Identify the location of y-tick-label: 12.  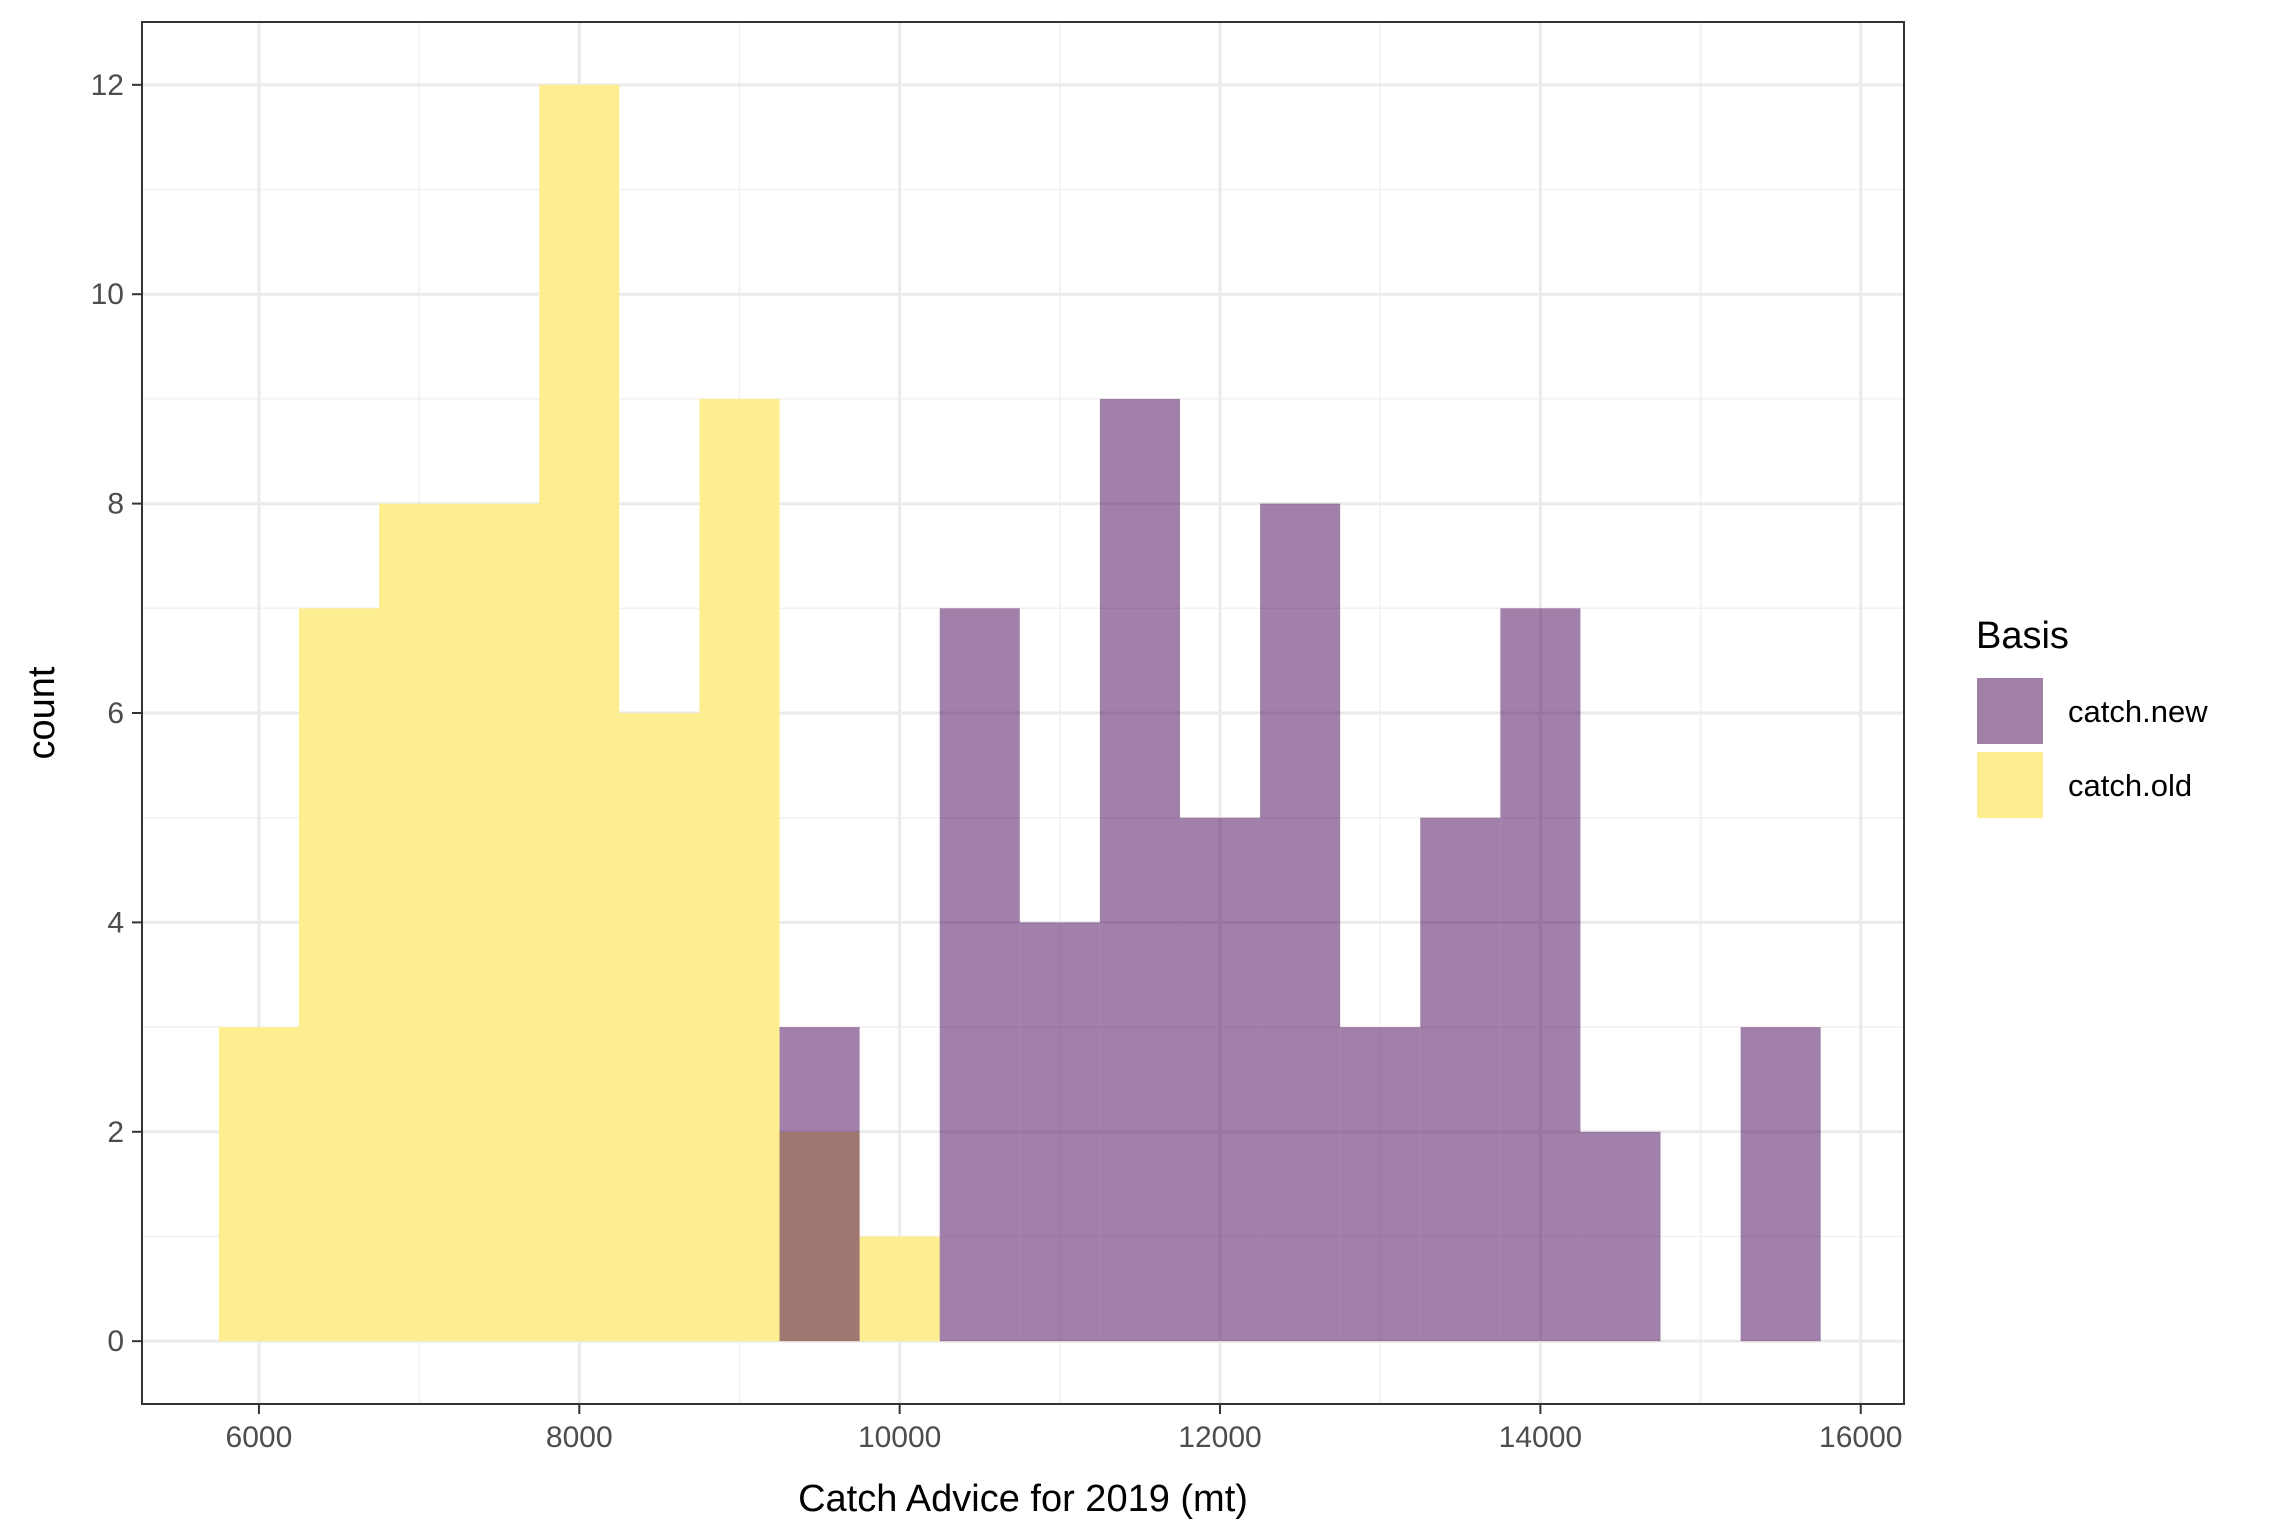
(107, 85).